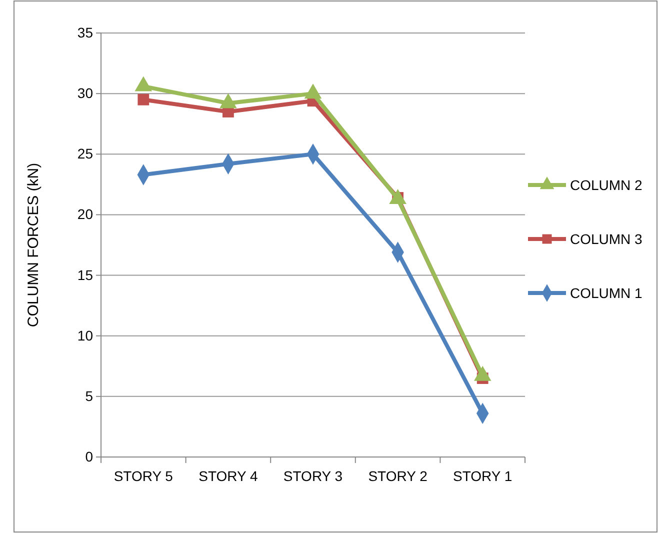 Image resolution: width=659 pixels, height=533 pixels. What do you see at coordinates (482, 476) in the screenshot?
I see `x-tick-label: STORY 1` at bounding box center [482, 476].